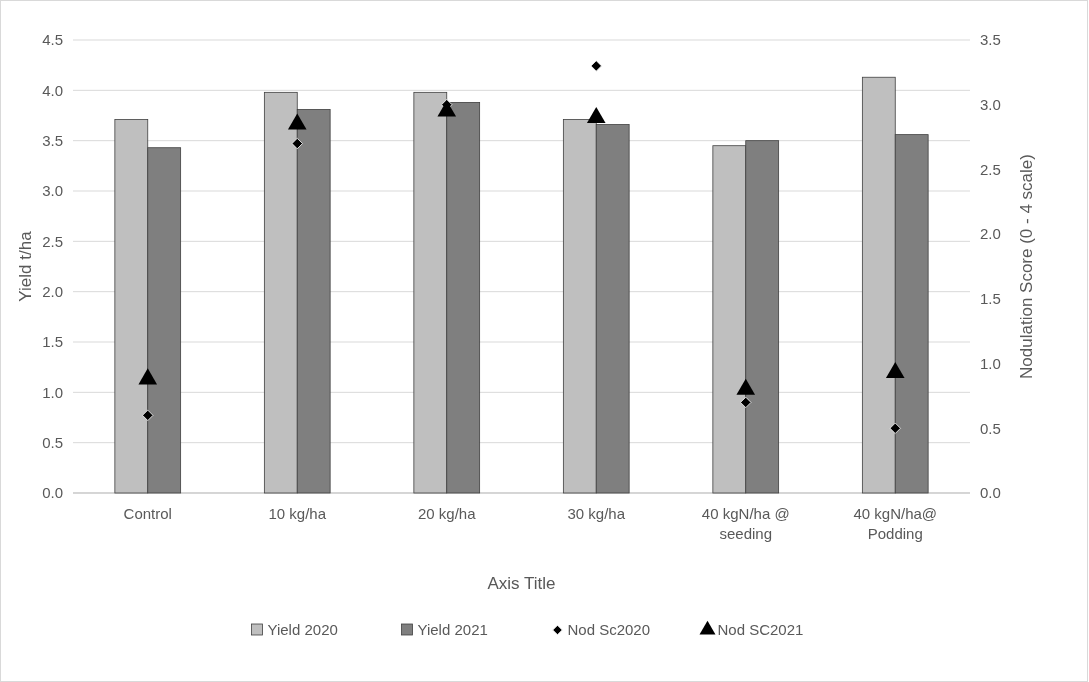 Image resolution: width=1089 pixels, height=682 pixels. Describe the element at coordinates (297, 513) in the screenshot. I see `x-tick-label: 10 kg/ha` at that location.